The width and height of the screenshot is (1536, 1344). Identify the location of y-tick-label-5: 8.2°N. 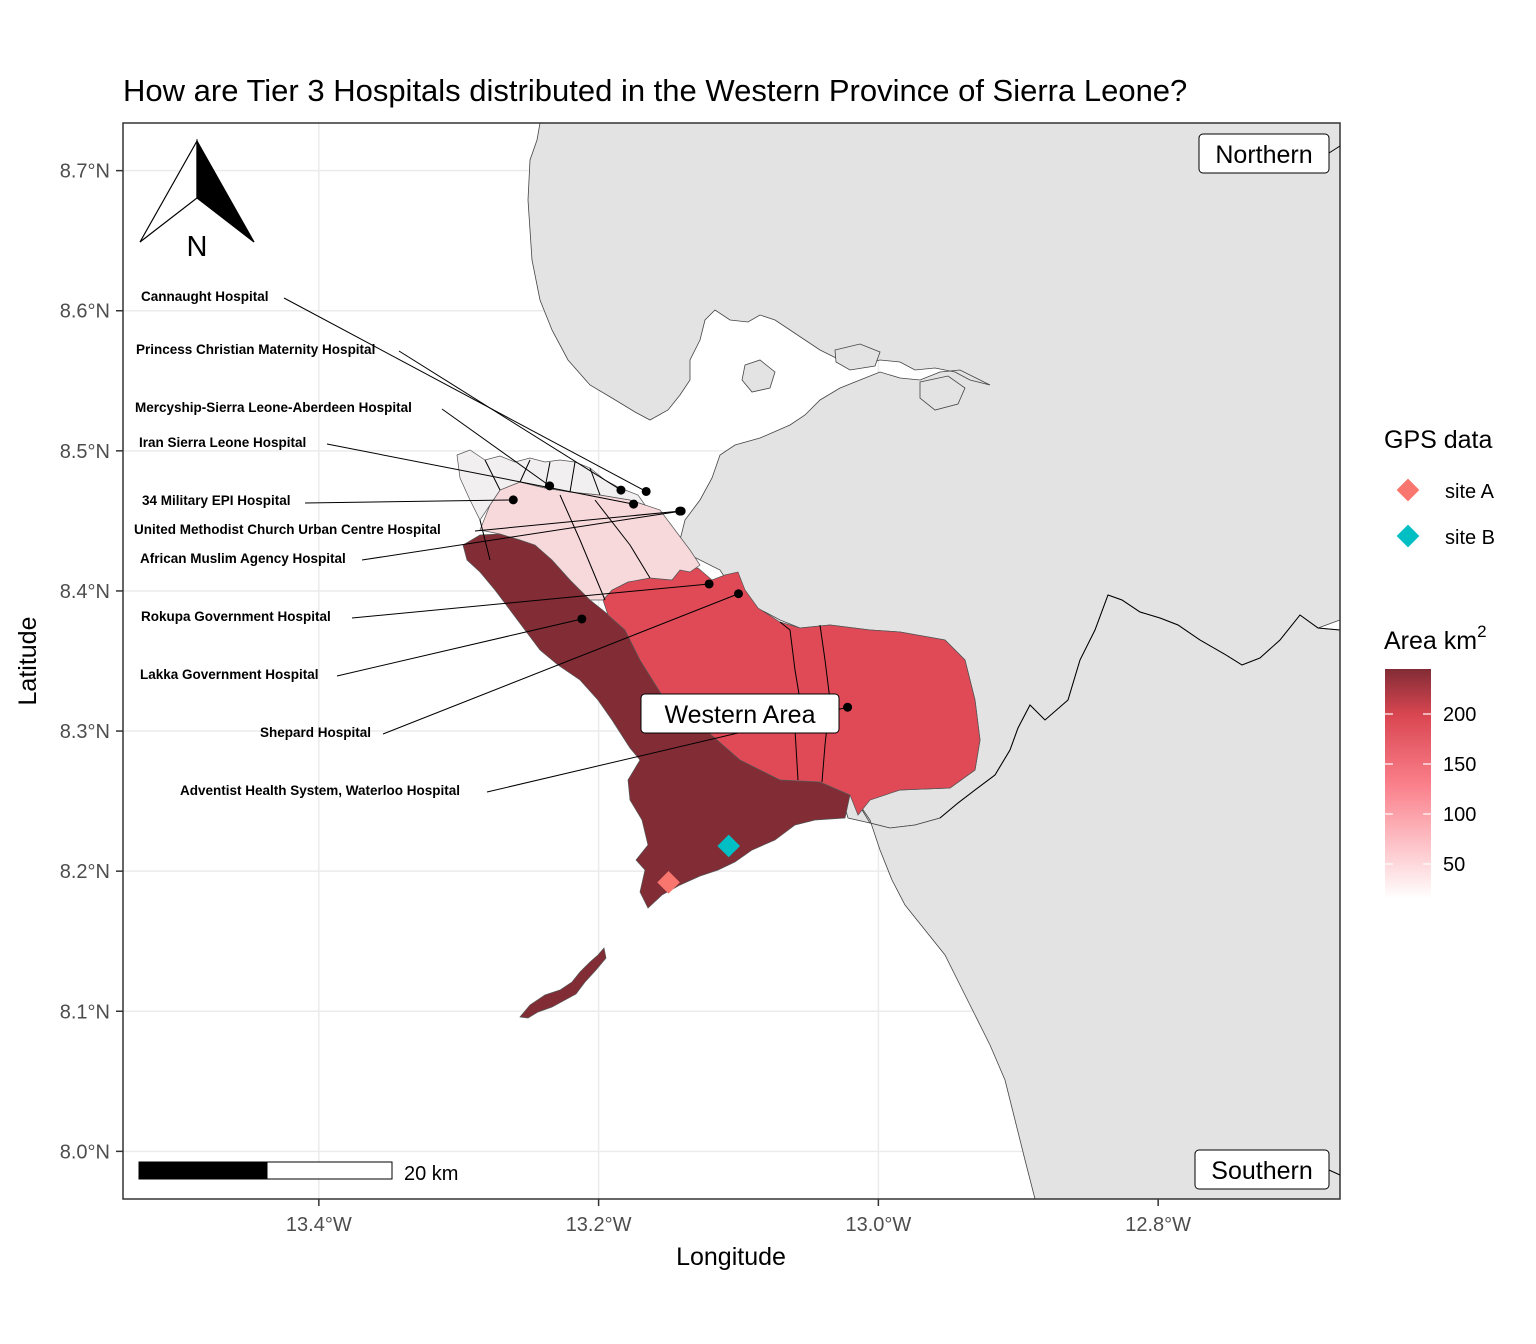
(85, 872).